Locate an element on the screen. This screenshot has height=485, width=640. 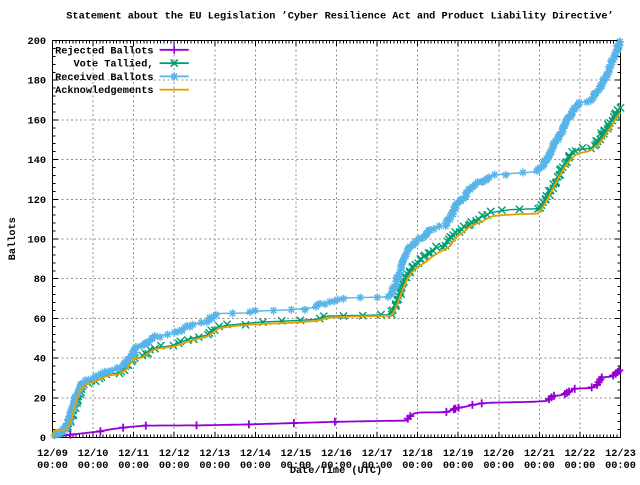
svg-text: 12/19 is located at coordinates (458, 454).